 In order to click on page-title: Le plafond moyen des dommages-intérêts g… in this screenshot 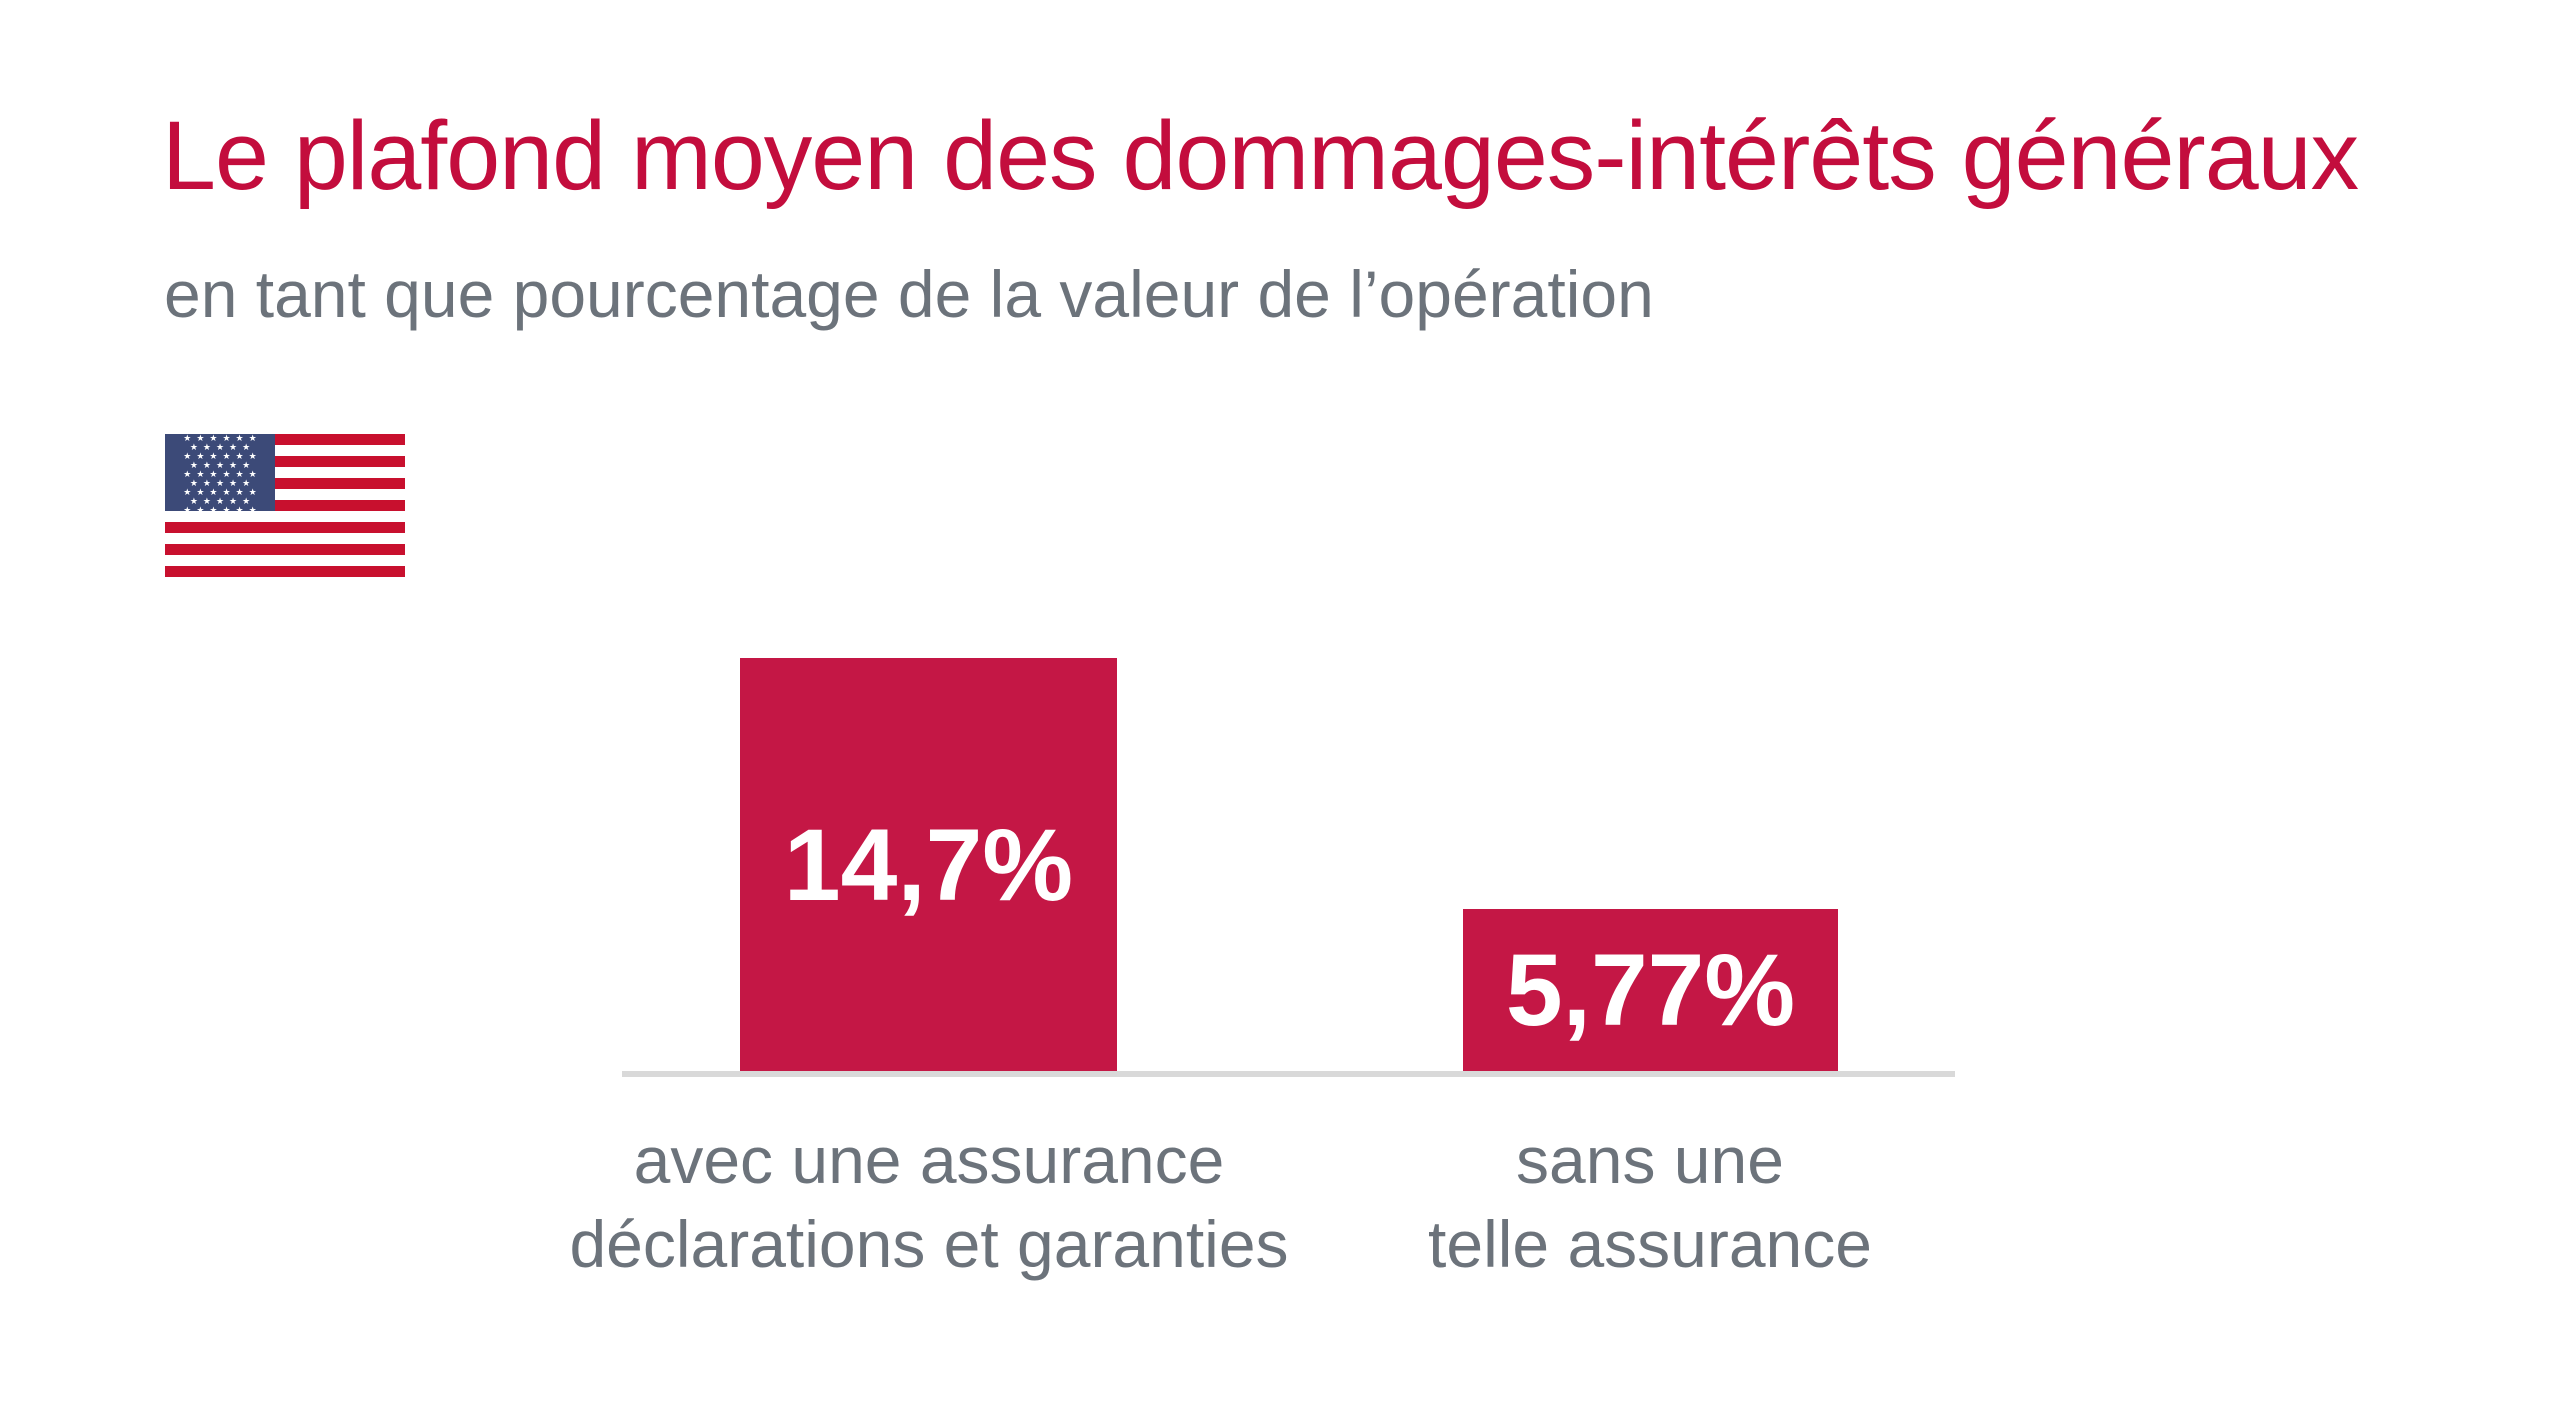, I will do `click(1260, 155)`.